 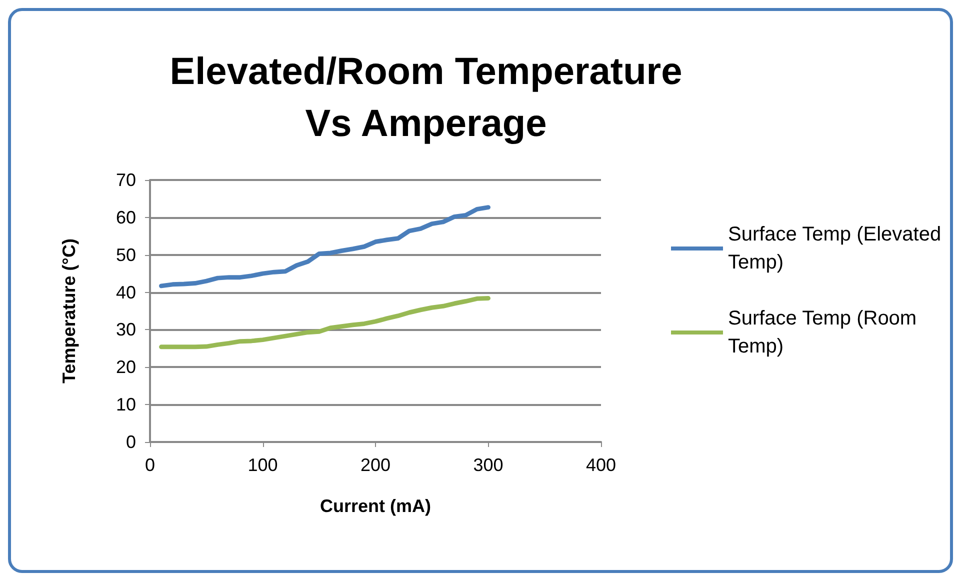 I want to click on x-tick-label: 100, so click(x=263, y=465).